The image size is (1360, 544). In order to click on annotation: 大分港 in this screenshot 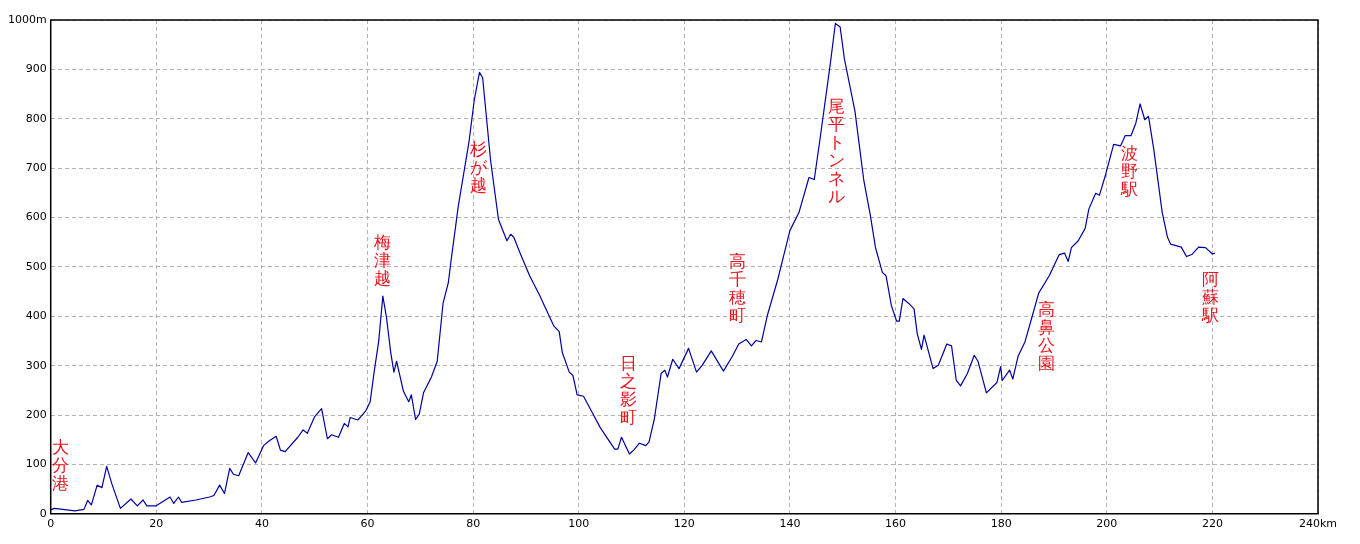, I will do `click(61, 465)`.